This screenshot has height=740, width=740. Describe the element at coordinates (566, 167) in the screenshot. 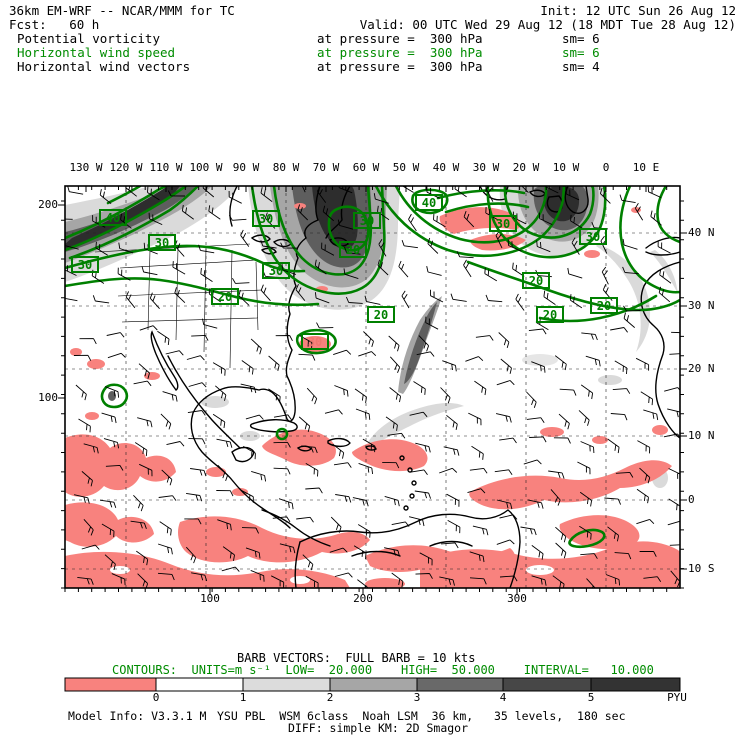

I see `lon-label: 10 W` at that location.